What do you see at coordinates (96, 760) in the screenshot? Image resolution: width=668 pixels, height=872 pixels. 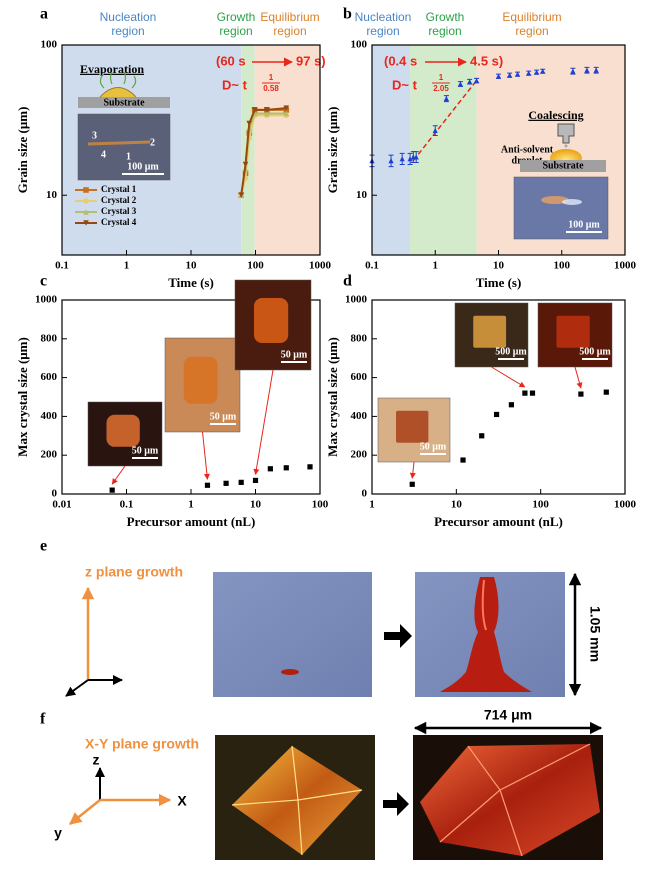 I see `axis-label: z` at bounding box center [96, 760].